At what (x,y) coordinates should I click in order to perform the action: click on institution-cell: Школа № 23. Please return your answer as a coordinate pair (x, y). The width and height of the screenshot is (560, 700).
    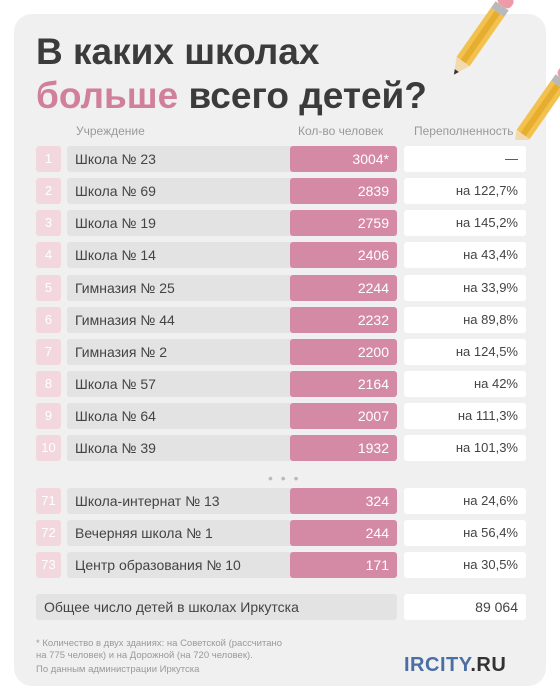
    Looking at the image, I should click on (192, 159).